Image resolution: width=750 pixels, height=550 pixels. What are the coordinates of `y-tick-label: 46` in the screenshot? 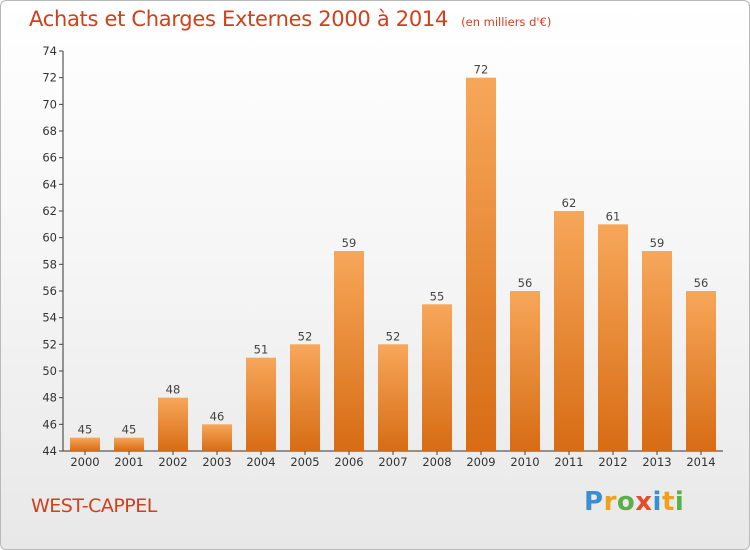 It's located at (49, 424).